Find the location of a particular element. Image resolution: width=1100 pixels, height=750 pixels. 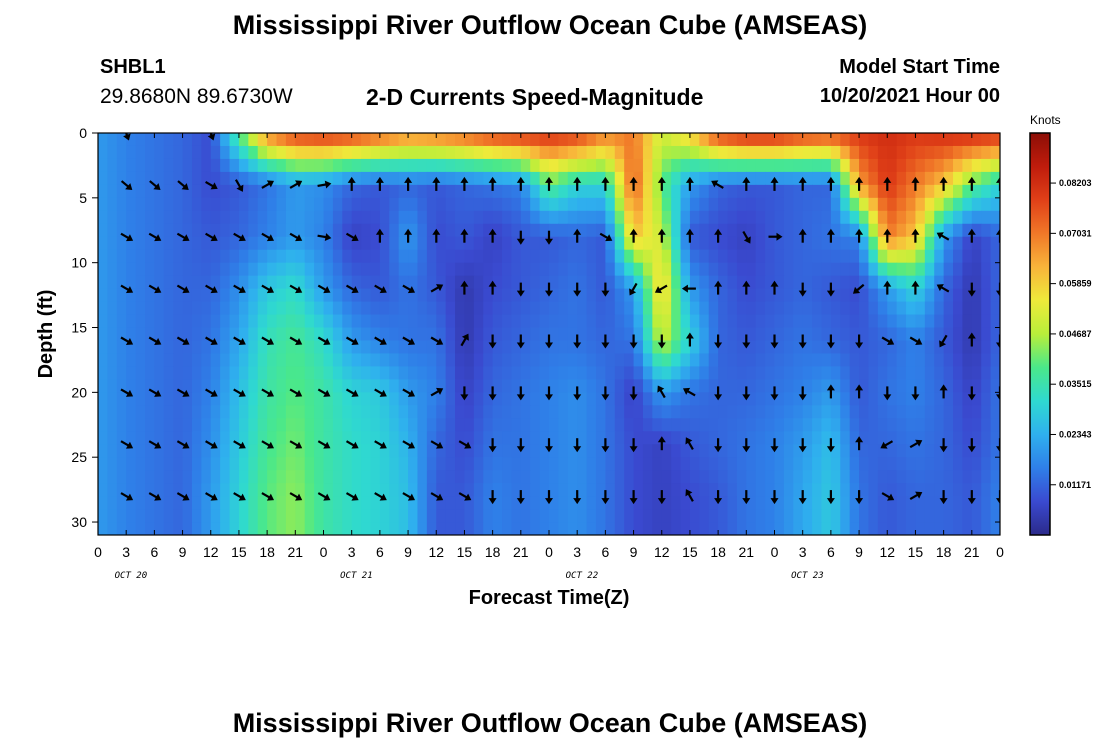

y-tick-label: 10 is located at coordinates (79, 263).